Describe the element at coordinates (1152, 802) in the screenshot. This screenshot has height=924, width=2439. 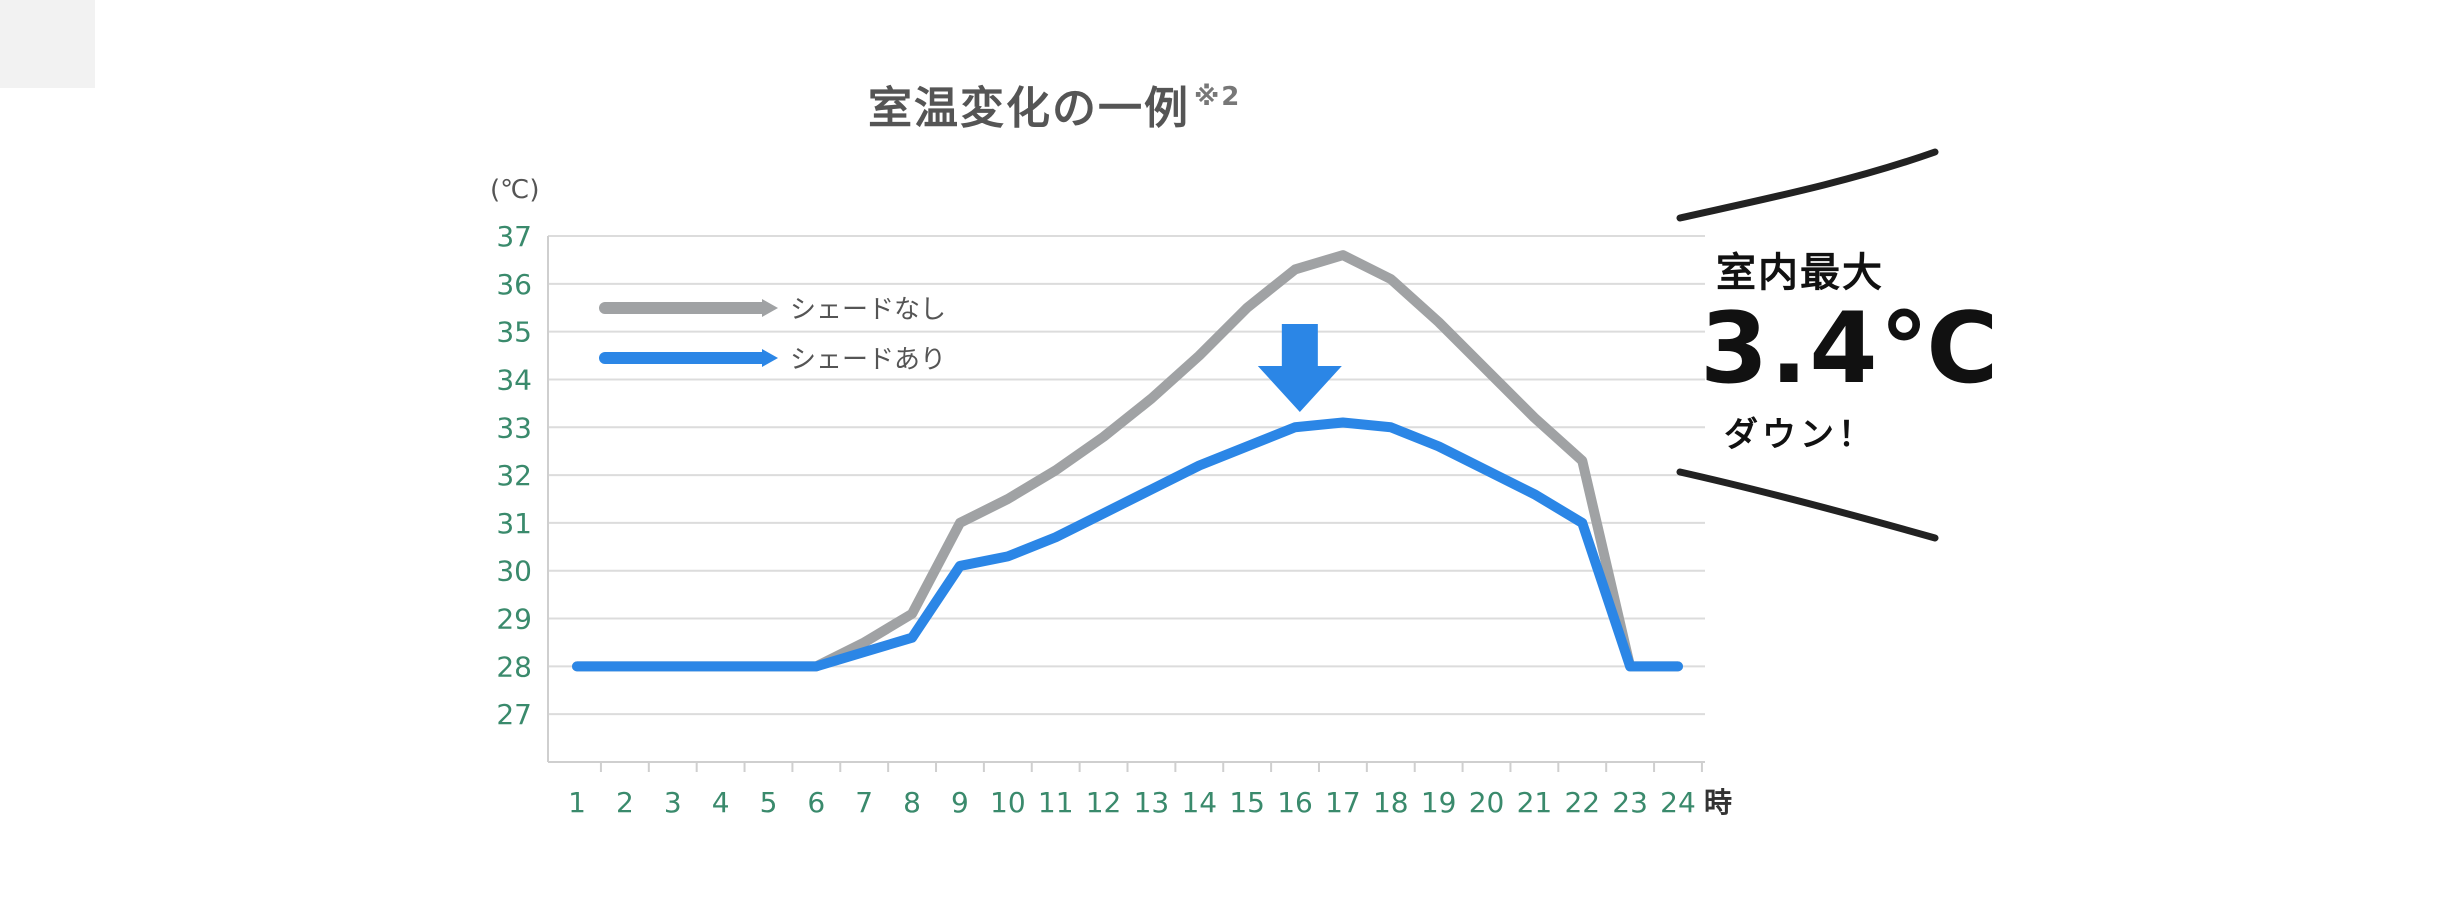
I see `x-tick-label: 13` at that location.